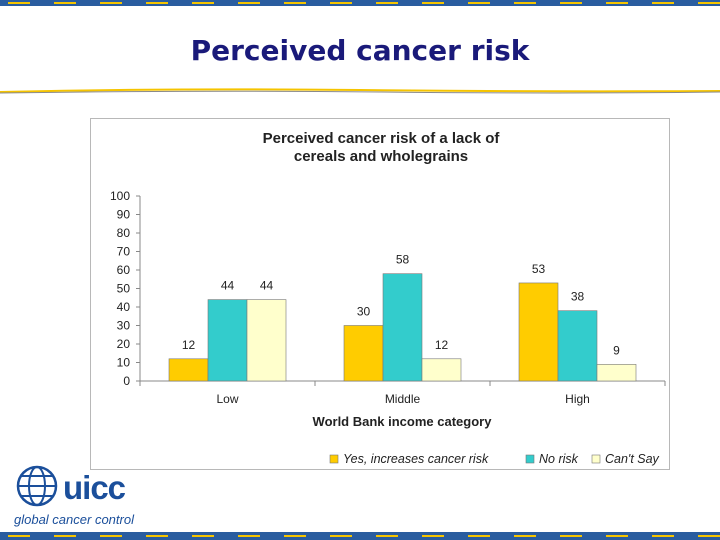 The height and width of the screenshot is (540, 720). Describe the element at coordinates (120, 196) in the screenshot. I see `y-tick-label: 100` at that location.